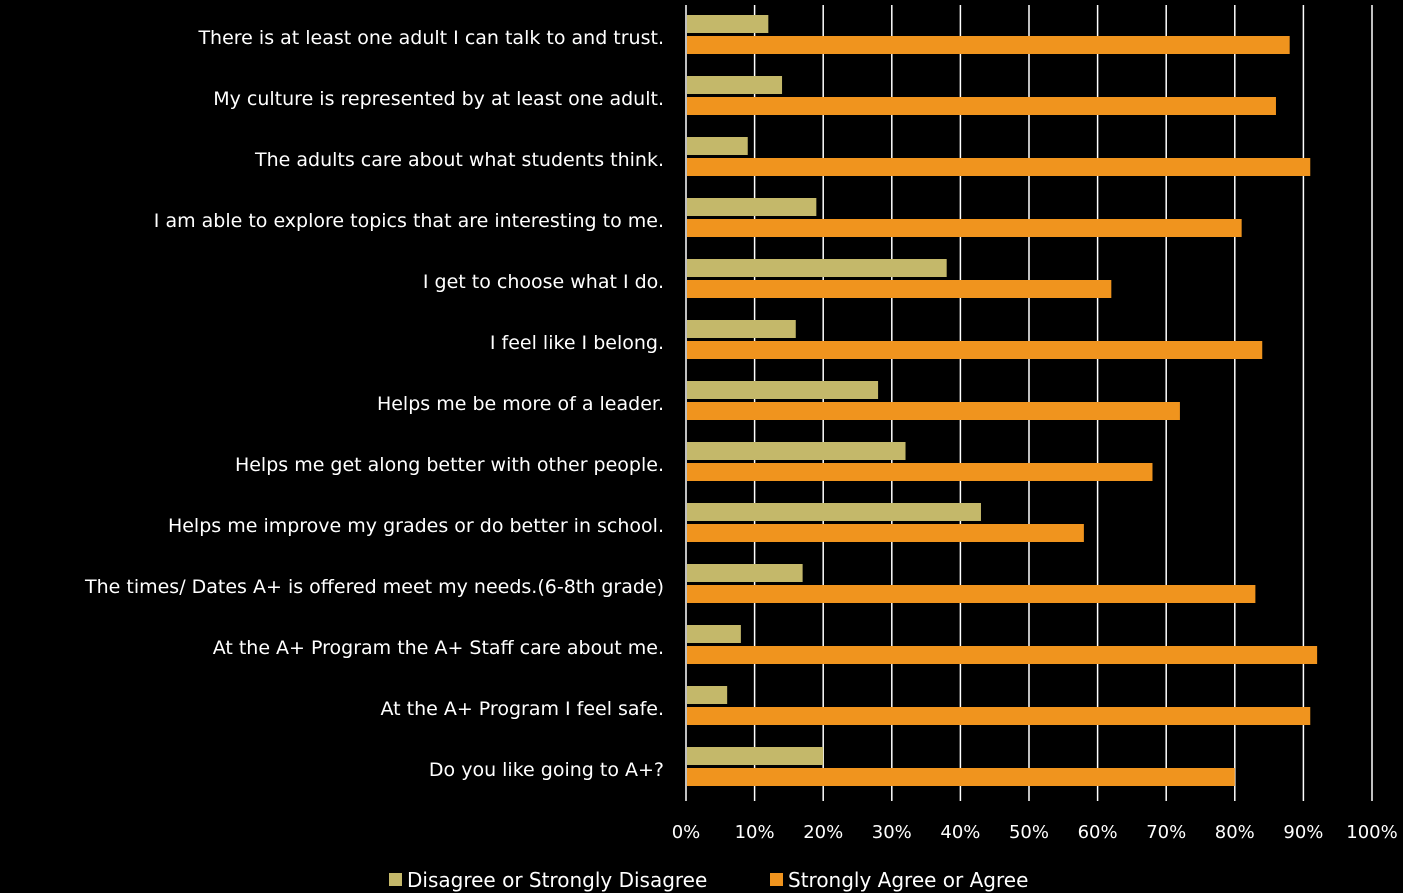 This screenshot has width=1403, height=893. What do you see at coordinates (960, 832) in the screenshot?
I see `x-tick-label: 40%` at bounding box center [960, 832].